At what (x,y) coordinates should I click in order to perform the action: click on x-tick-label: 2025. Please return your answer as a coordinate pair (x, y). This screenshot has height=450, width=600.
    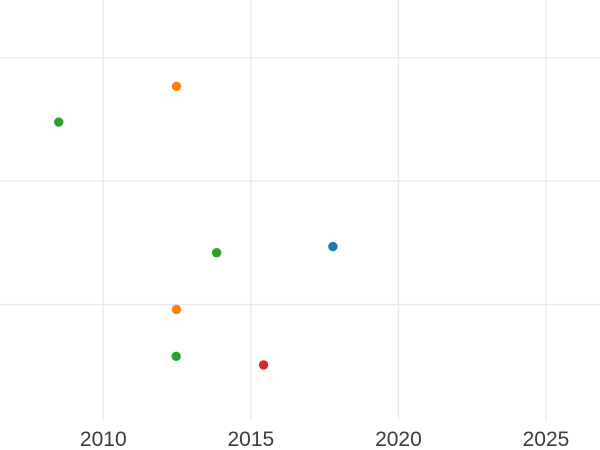
    Looking at the image, I should click on (546, 439).